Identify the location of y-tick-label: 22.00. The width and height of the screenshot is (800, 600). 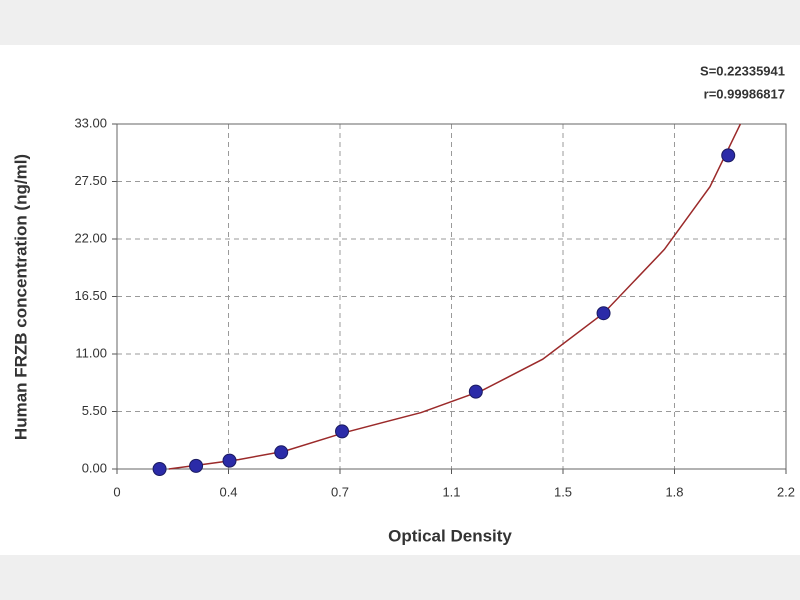
(90, 237).